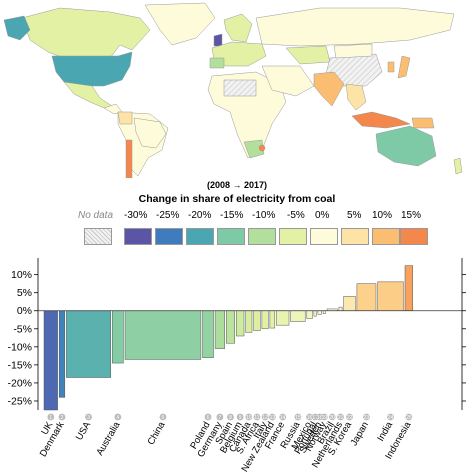 This screenshot has height=476, width=474. I want to click on y-tick-label: -25%, so click(19, 401).